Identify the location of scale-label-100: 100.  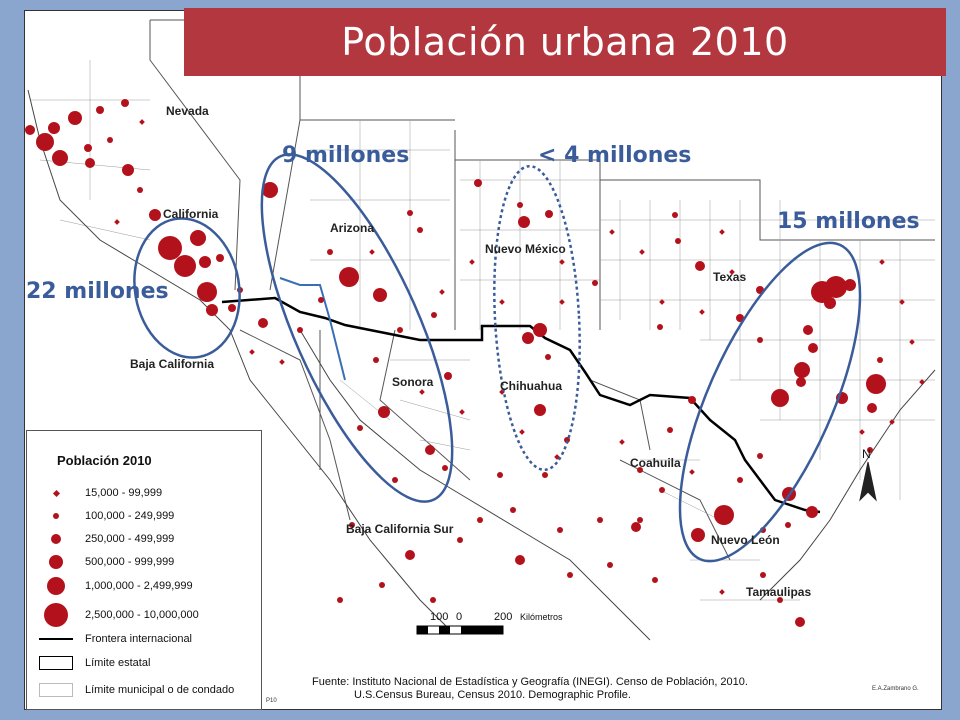
(439, 617).